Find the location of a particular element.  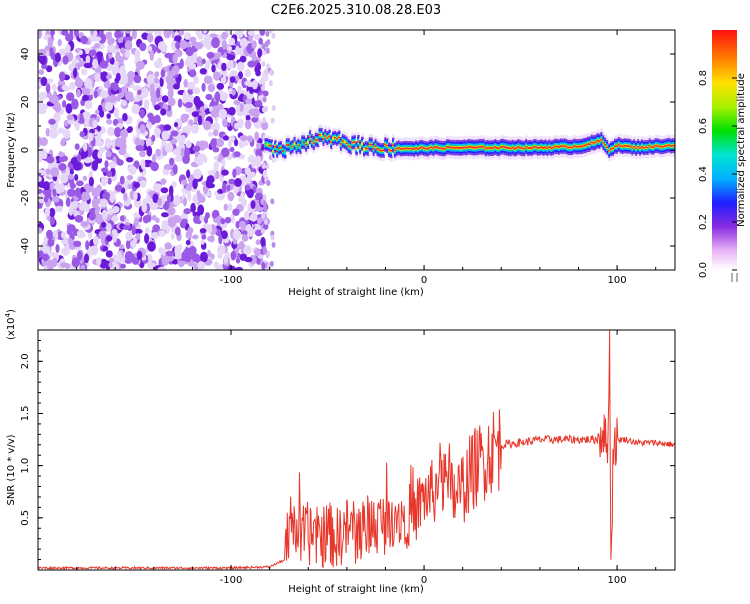

snr-ylabel: SNR (10 * v/v) is located at coordinates (11, 469).